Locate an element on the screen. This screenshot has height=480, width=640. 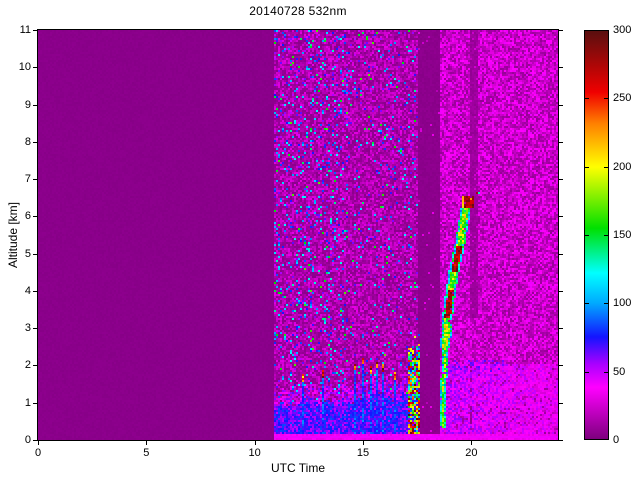
colorbar-tick-label: 100 is located at coordinates (622, 303).